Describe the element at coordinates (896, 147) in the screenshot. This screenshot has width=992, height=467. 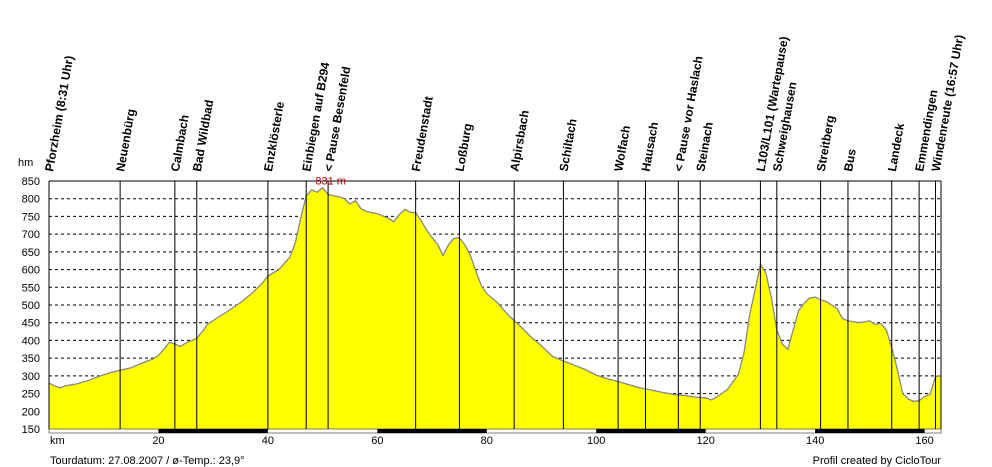
I see `waypoint-label: Landeck` at that location.